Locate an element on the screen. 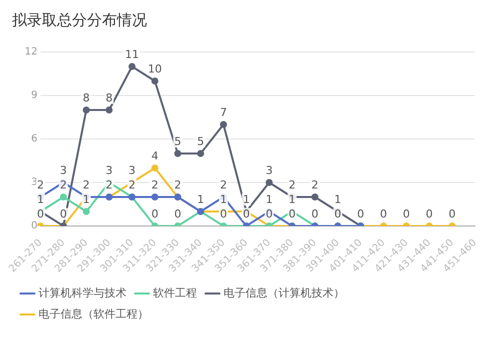 The image size is (503, 338). legend-label: 电子信息（软件工程） is located at coordinates (93, 313).